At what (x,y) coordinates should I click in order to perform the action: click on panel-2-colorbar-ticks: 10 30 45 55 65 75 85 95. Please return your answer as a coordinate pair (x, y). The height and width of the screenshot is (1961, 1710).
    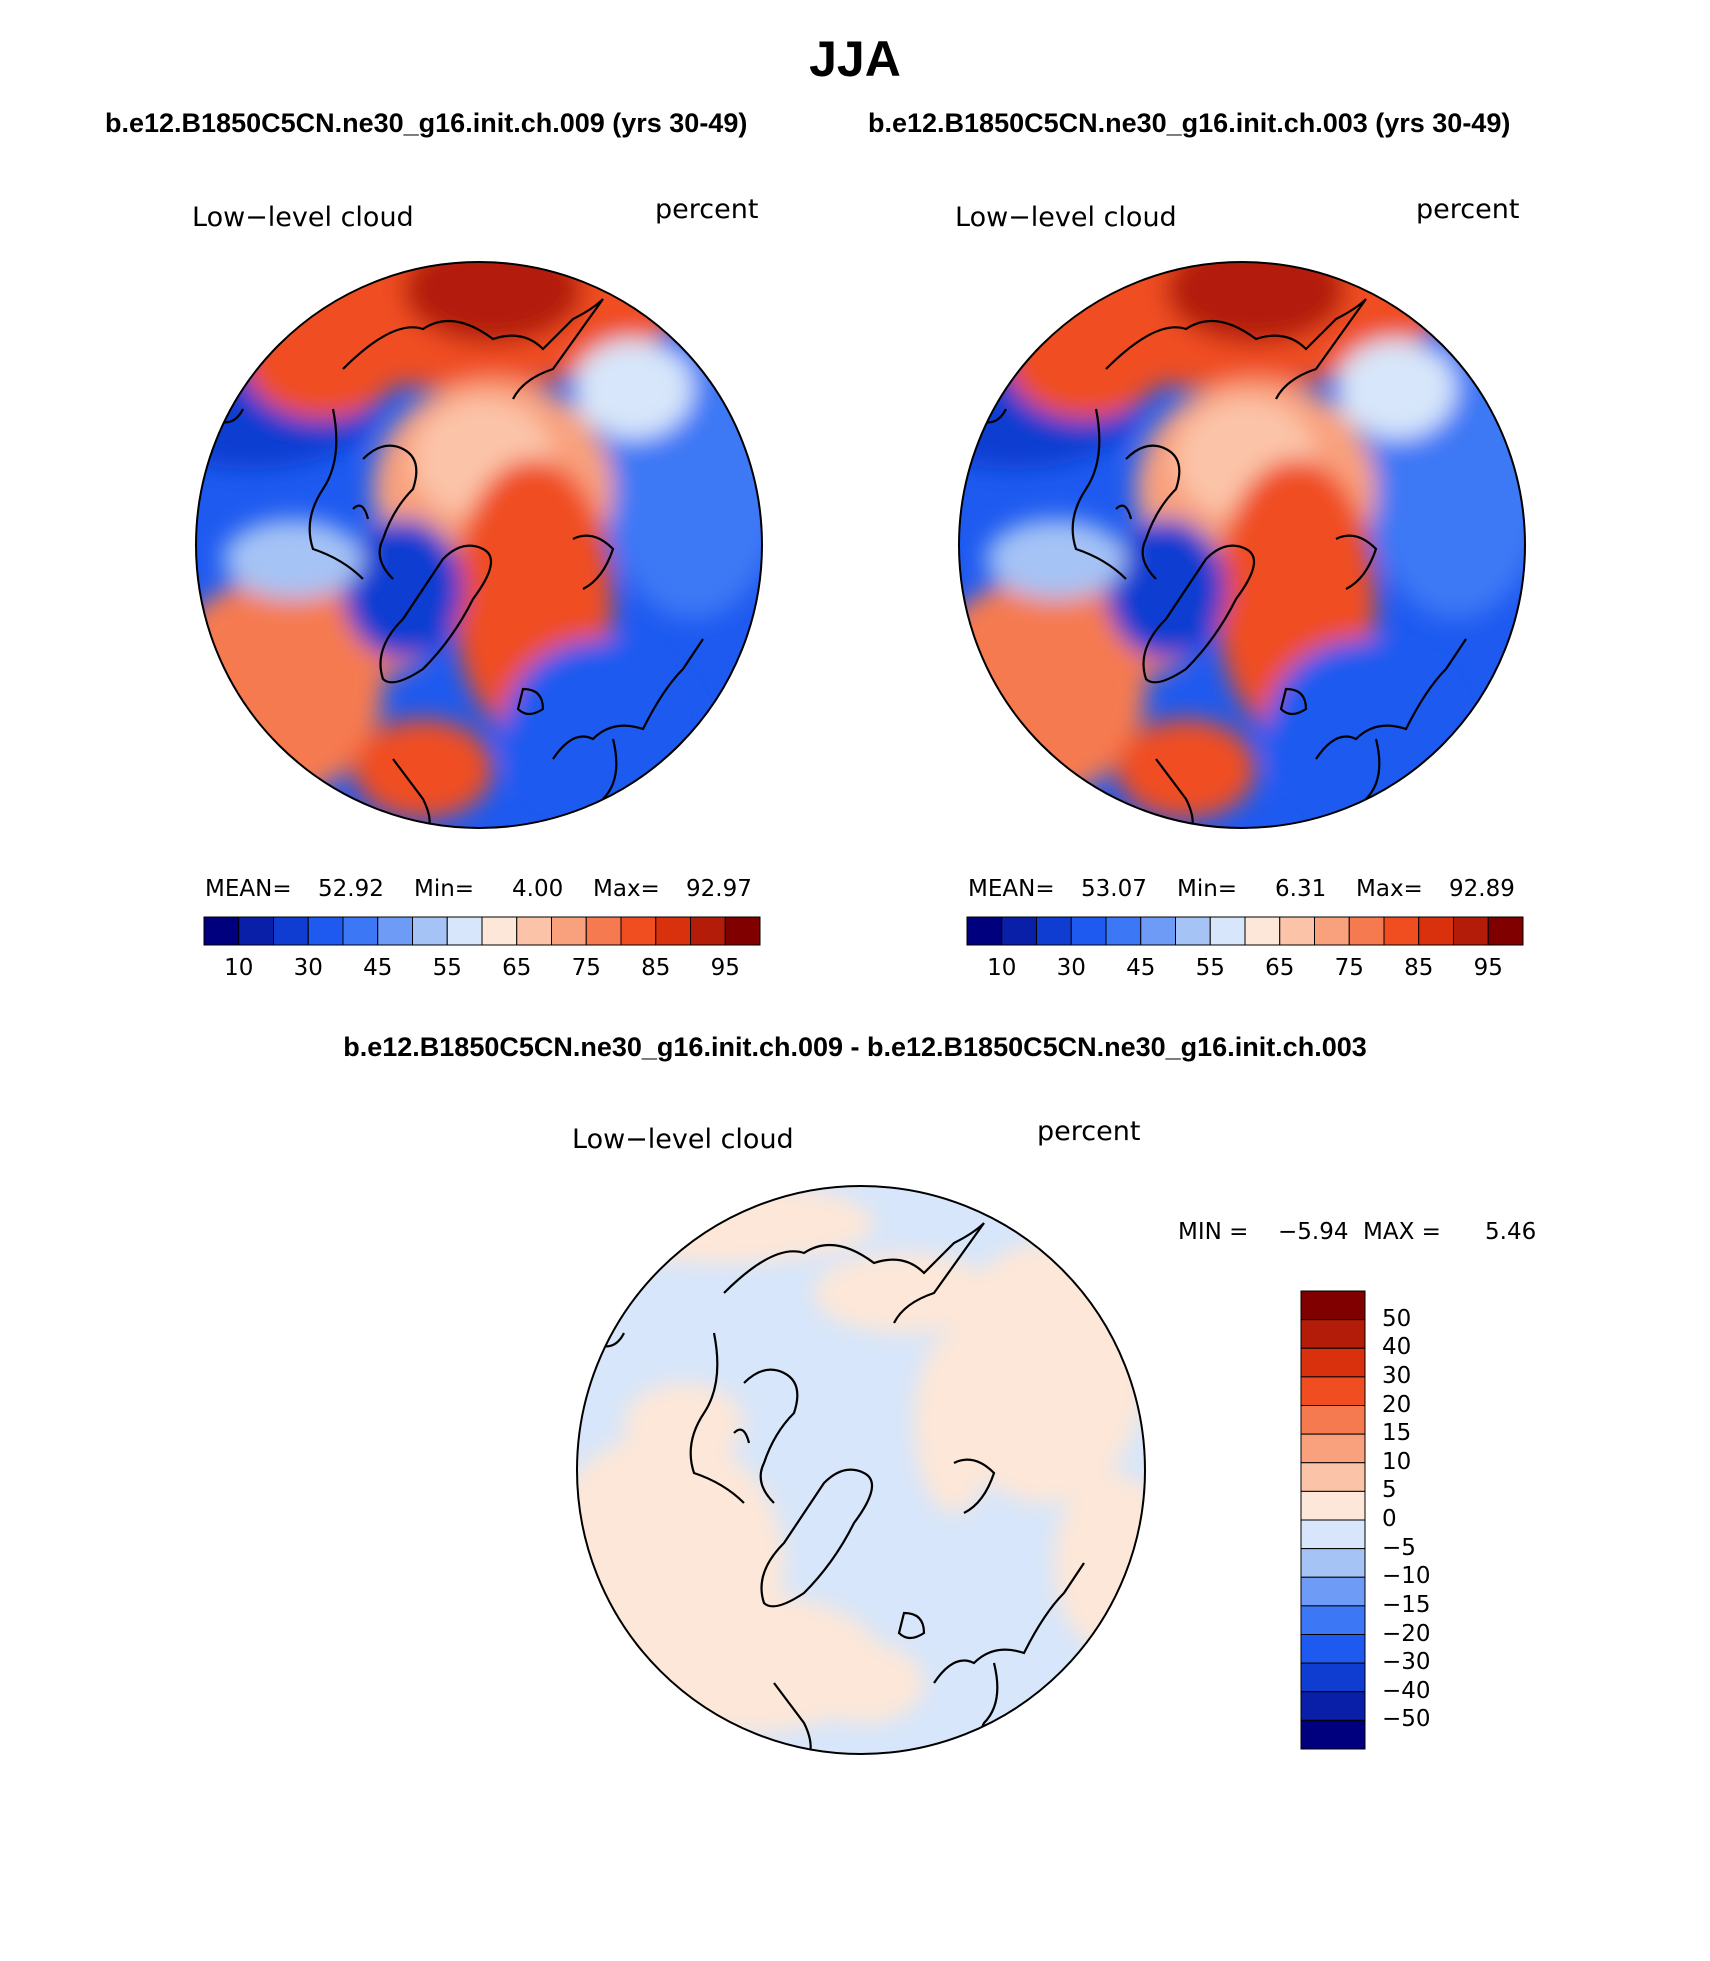
    Looking at the image, I should click on (1245, 970).